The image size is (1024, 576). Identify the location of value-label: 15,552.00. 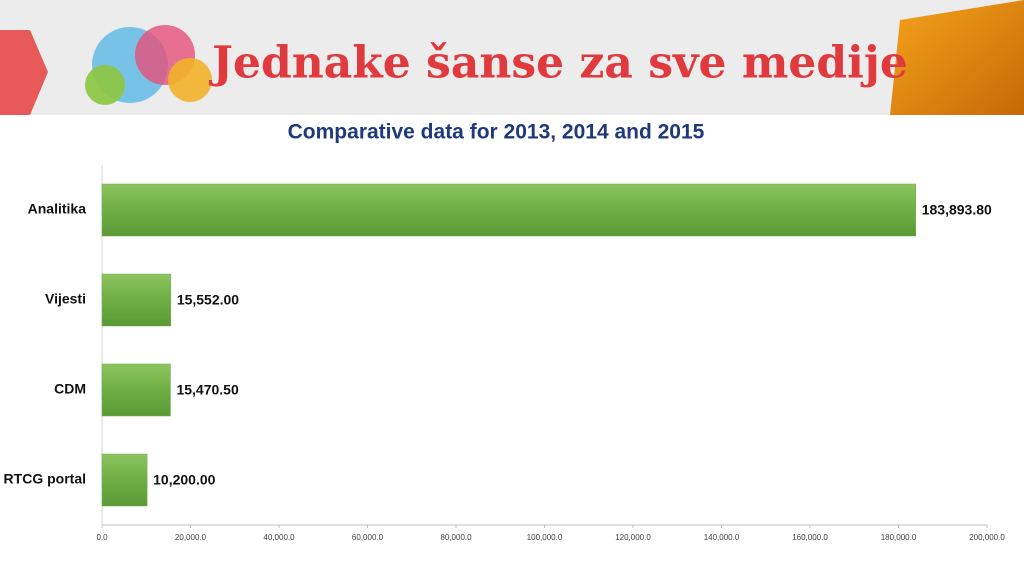
(208, 300).